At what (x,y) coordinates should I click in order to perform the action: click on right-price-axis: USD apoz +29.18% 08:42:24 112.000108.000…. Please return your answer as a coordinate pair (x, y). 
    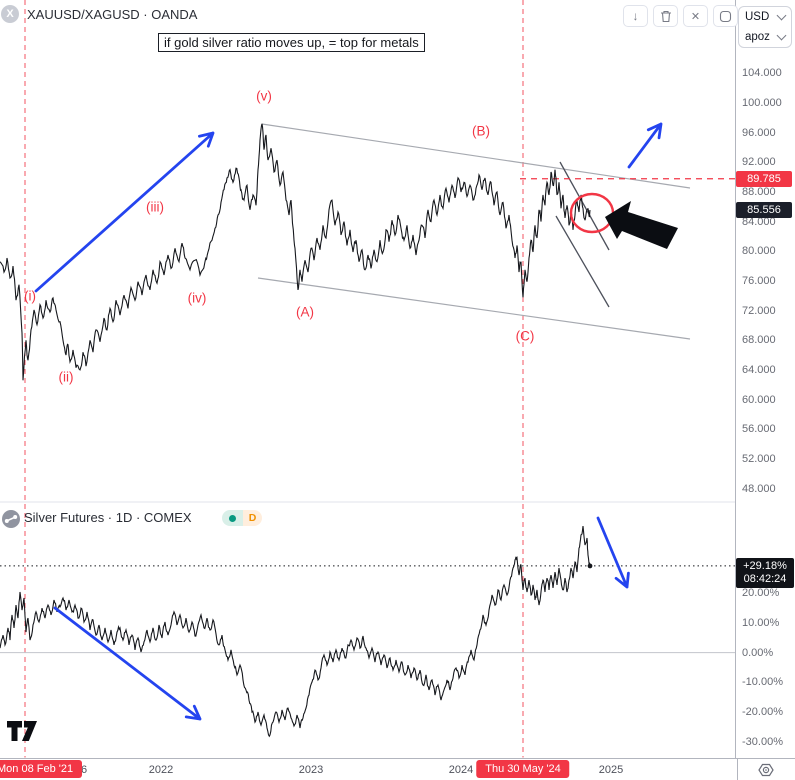
    Looking at the image, I should click on (765, 379).